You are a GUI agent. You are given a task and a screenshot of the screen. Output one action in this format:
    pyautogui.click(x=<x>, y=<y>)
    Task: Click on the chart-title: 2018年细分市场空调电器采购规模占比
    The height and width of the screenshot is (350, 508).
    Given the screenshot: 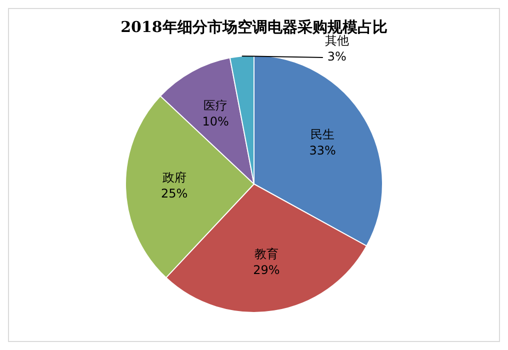 What is the action you would take?
    pyautogui.click(x=254, y=27)
    